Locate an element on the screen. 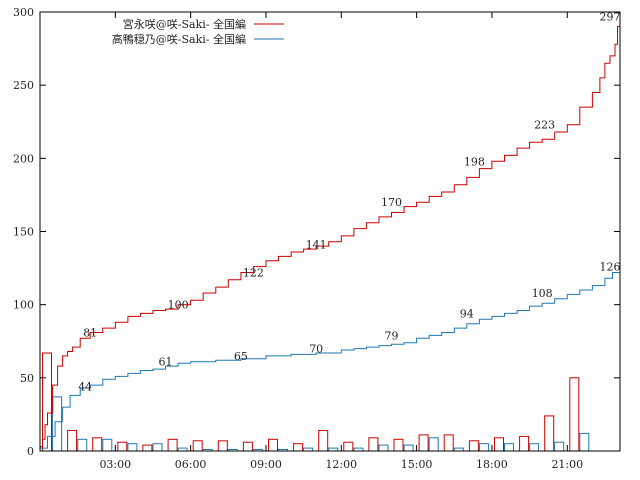 This screenshot has height=480, width=640. data-label-series2-6: 94 is located at coordinates (467, 313).